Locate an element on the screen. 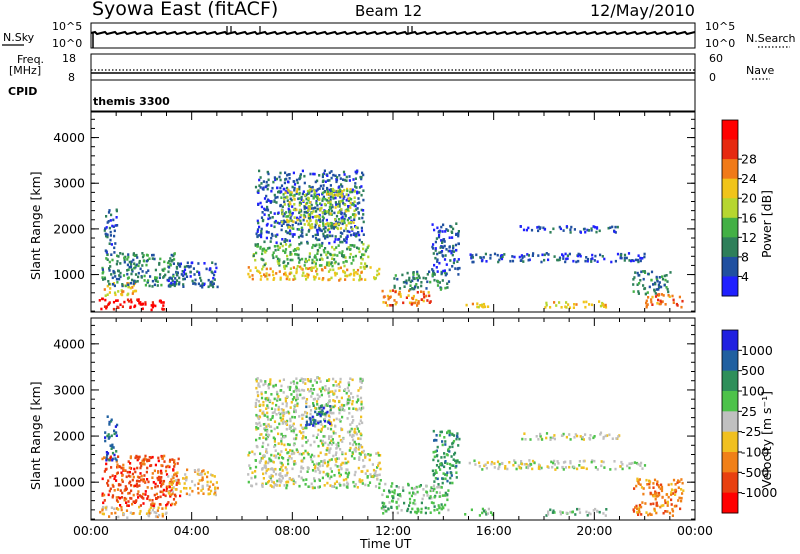  nsky-tick-top: 10^5 is located at coordinates (67, 26).